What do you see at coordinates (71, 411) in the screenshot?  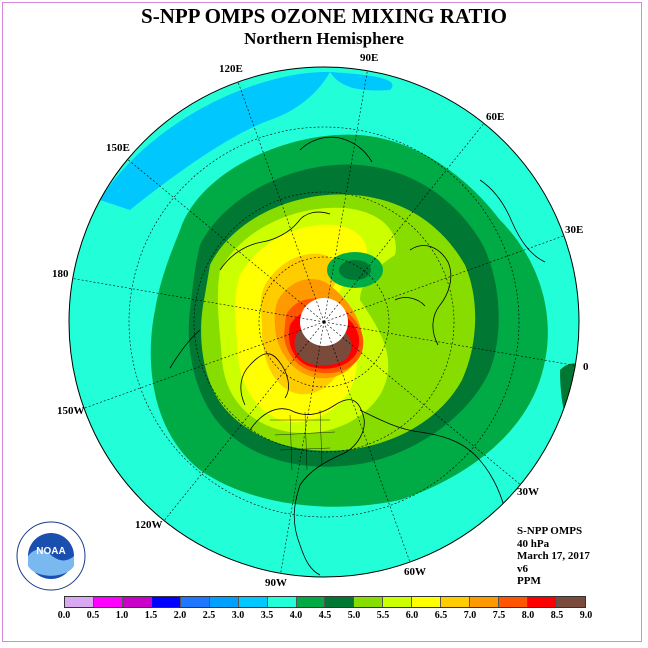 I see `lon-label-150w: 150W` at bounding box center [71, 411].